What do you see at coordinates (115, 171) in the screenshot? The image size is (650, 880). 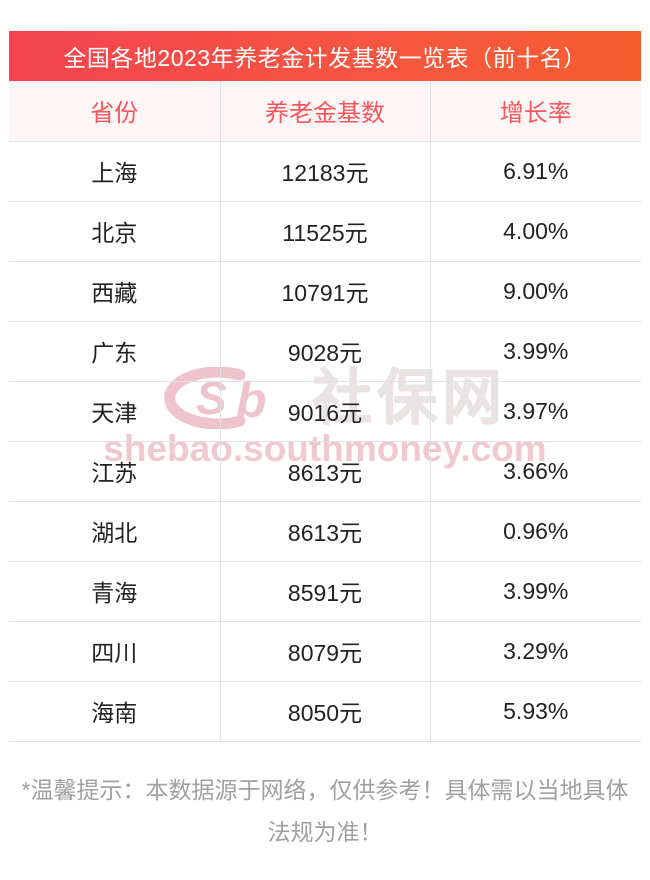 I see `cell-province: 上海` at bounding box center [115, 171].